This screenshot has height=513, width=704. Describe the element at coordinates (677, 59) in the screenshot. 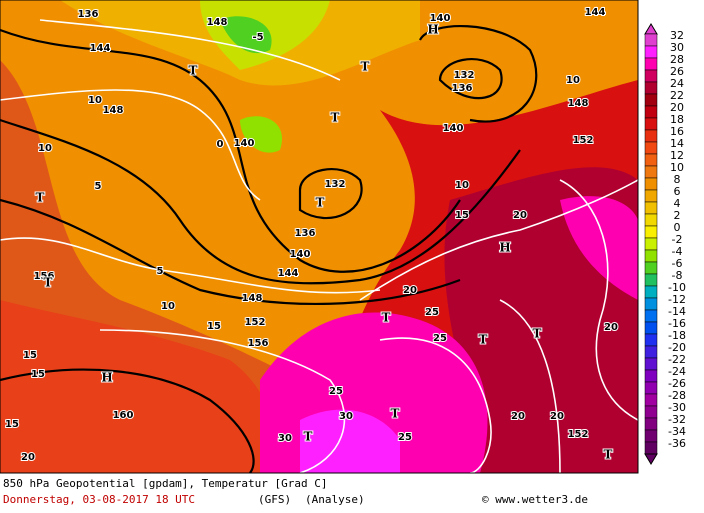

I see `scale-label: 28` at that location.